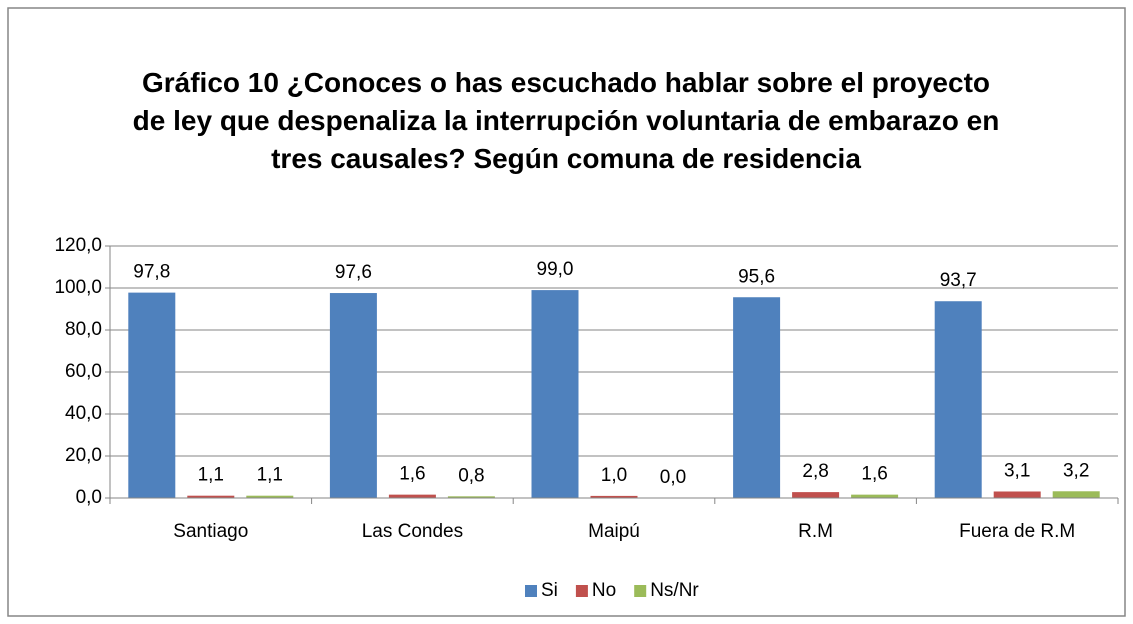  I want to click on data-label: 97,8, so click(151, 272).